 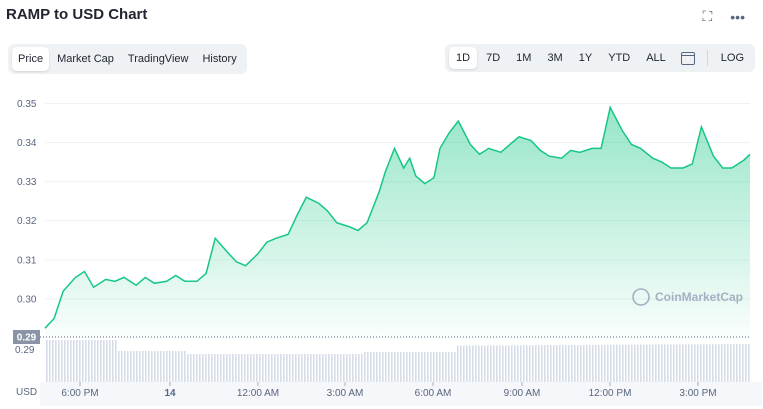 What do you see at coordinates (619, 58) in the screenshot?
I see `range-ytd: YTD` at bounding box center [619, 58].